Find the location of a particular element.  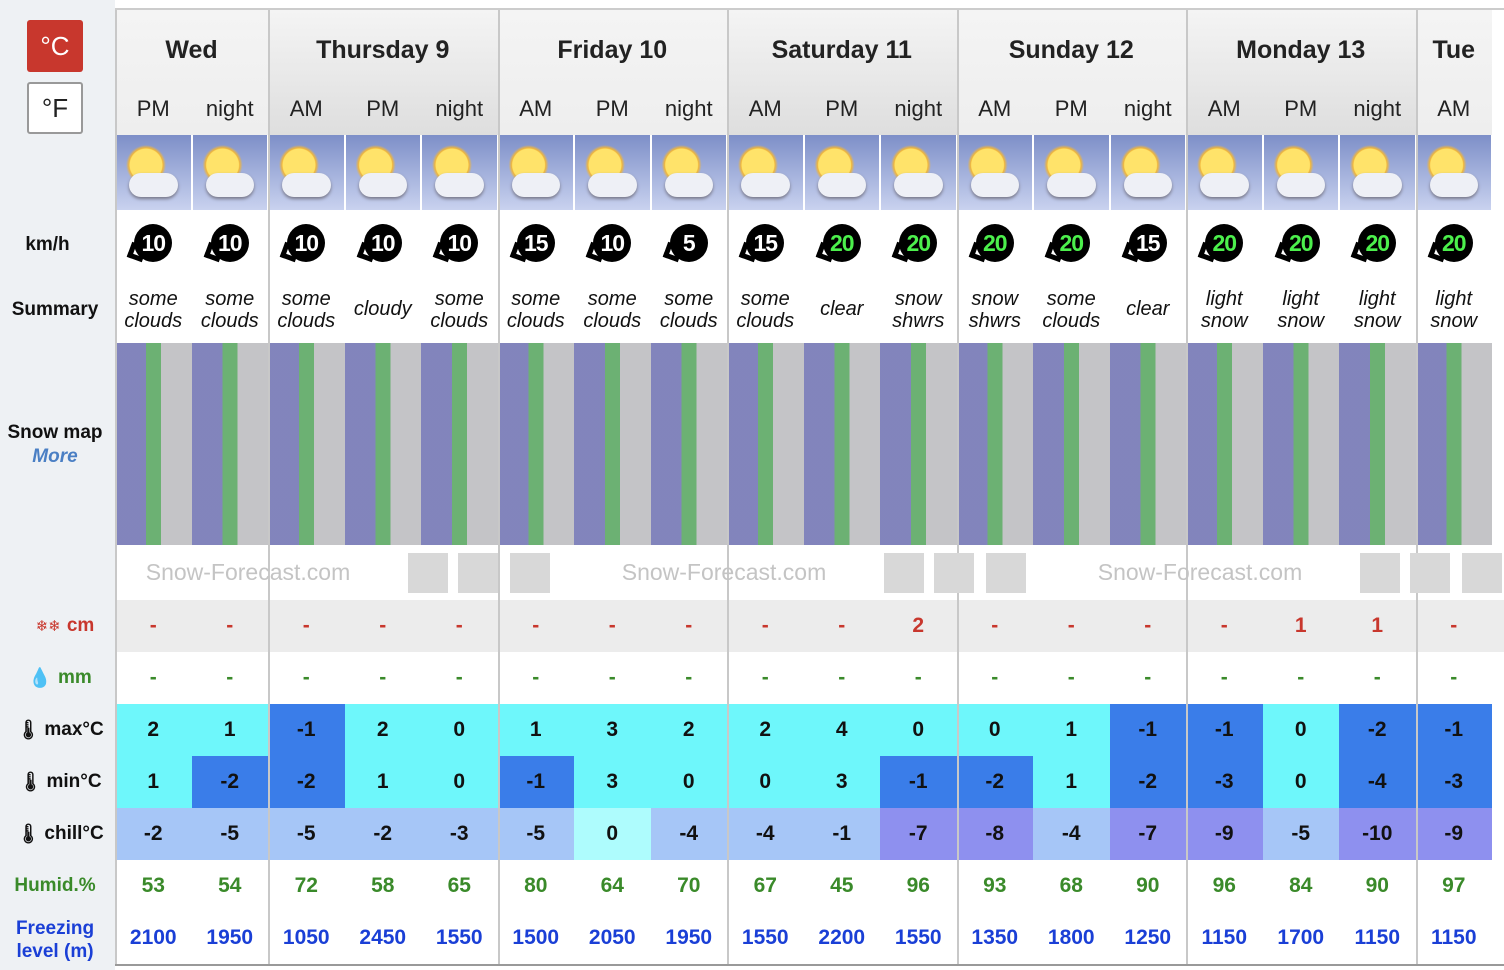

rain-icon: 💧 is located at coordinates (40, 678).